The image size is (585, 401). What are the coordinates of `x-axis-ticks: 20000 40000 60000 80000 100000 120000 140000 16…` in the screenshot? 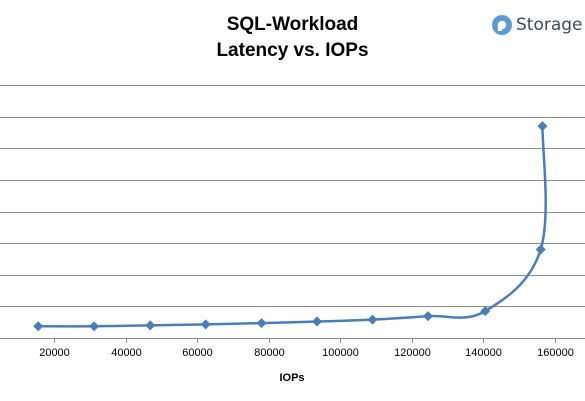 It's located at (306, 348).